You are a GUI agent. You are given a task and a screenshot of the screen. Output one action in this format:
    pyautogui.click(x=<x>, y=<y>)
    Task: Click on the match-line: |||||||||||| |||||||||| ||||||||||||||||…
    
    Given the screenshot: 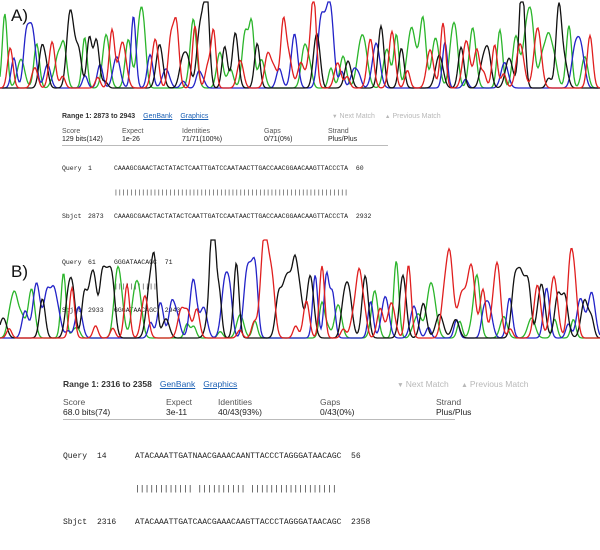 What is the action you would take?
    pyautogui.click(x=313, y=489)
    